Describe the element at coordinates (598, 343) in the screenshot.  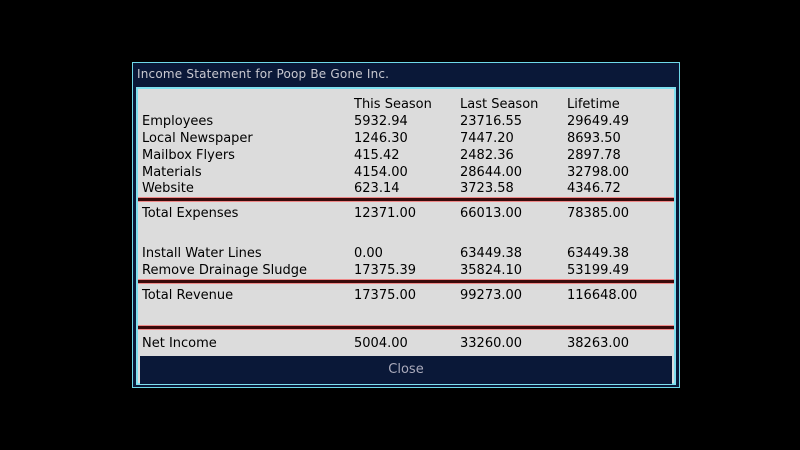
I see `row-value: 38263.00` at that location.